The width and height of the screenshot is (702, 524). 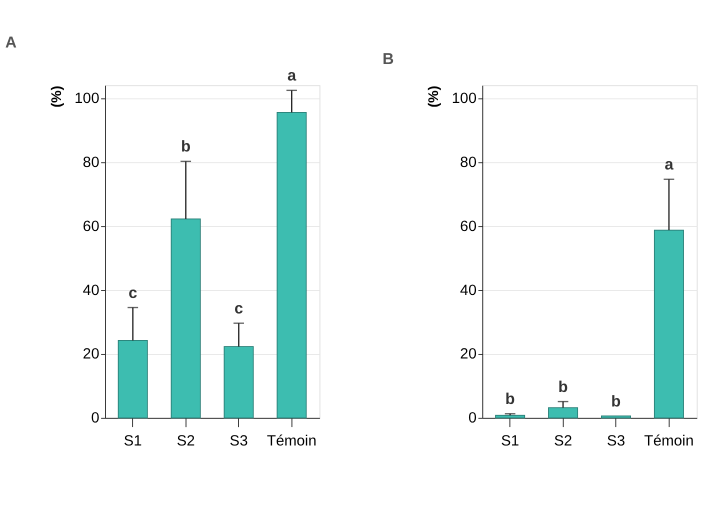 What do you see at coordinates (388, 59) in the screenshot?
I see `chart-title: B` at bounding box center [388, 59].